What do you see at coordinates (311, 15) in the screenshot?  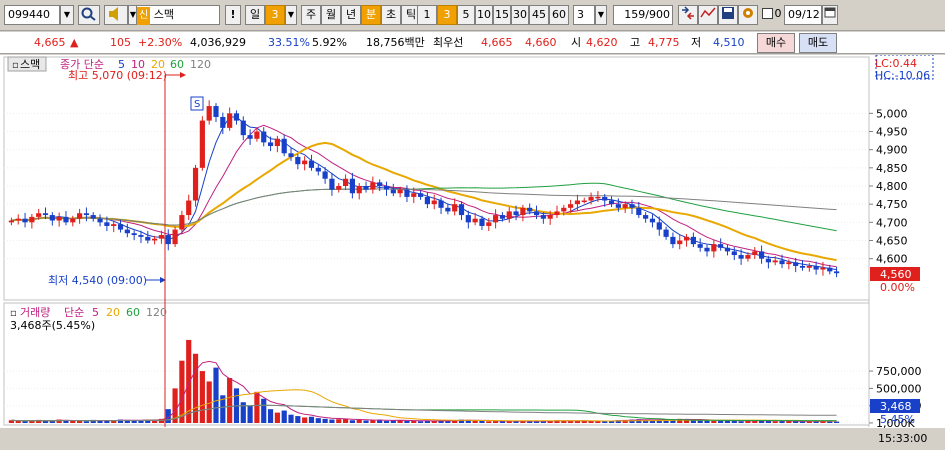 I see `period-week-button: 주` at bounding box center [311, 15].